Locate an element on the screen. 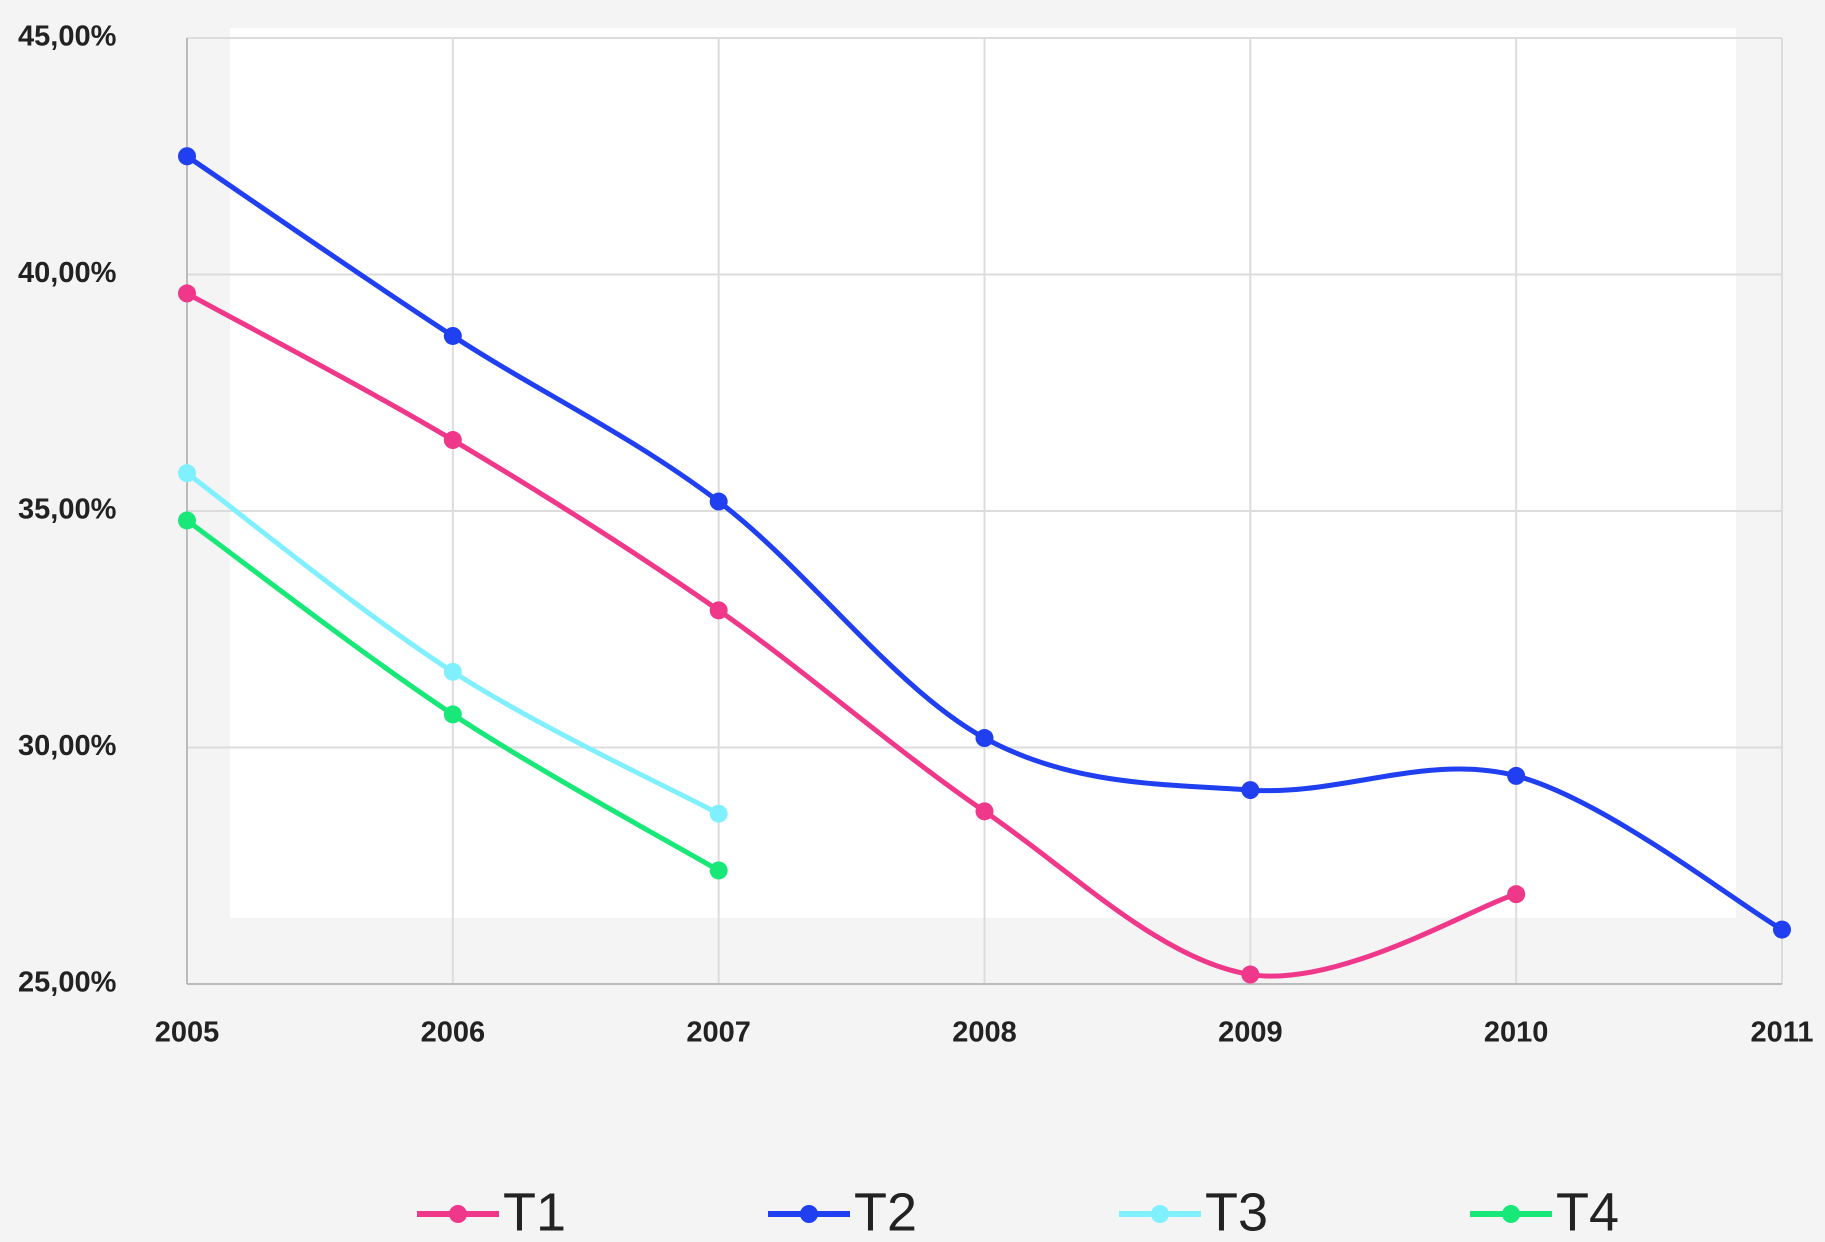 The width and height of the screenshot is (1825, 1242). y-tick-label: 35,00% is located at coordinates (67, 510).